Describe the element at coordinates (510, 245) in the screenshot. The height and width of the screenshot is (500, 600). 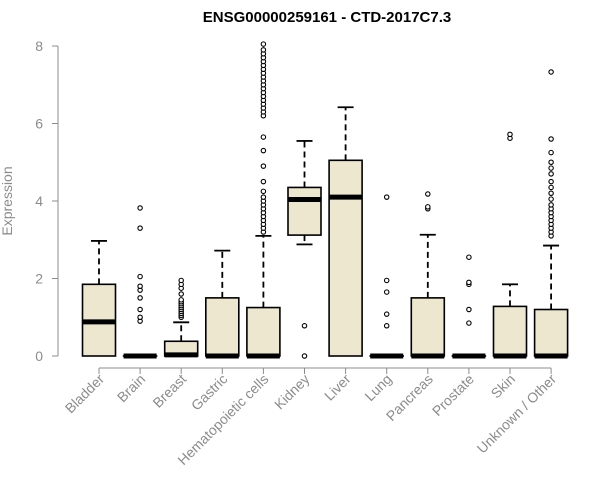
I see `box-skin` at that location.